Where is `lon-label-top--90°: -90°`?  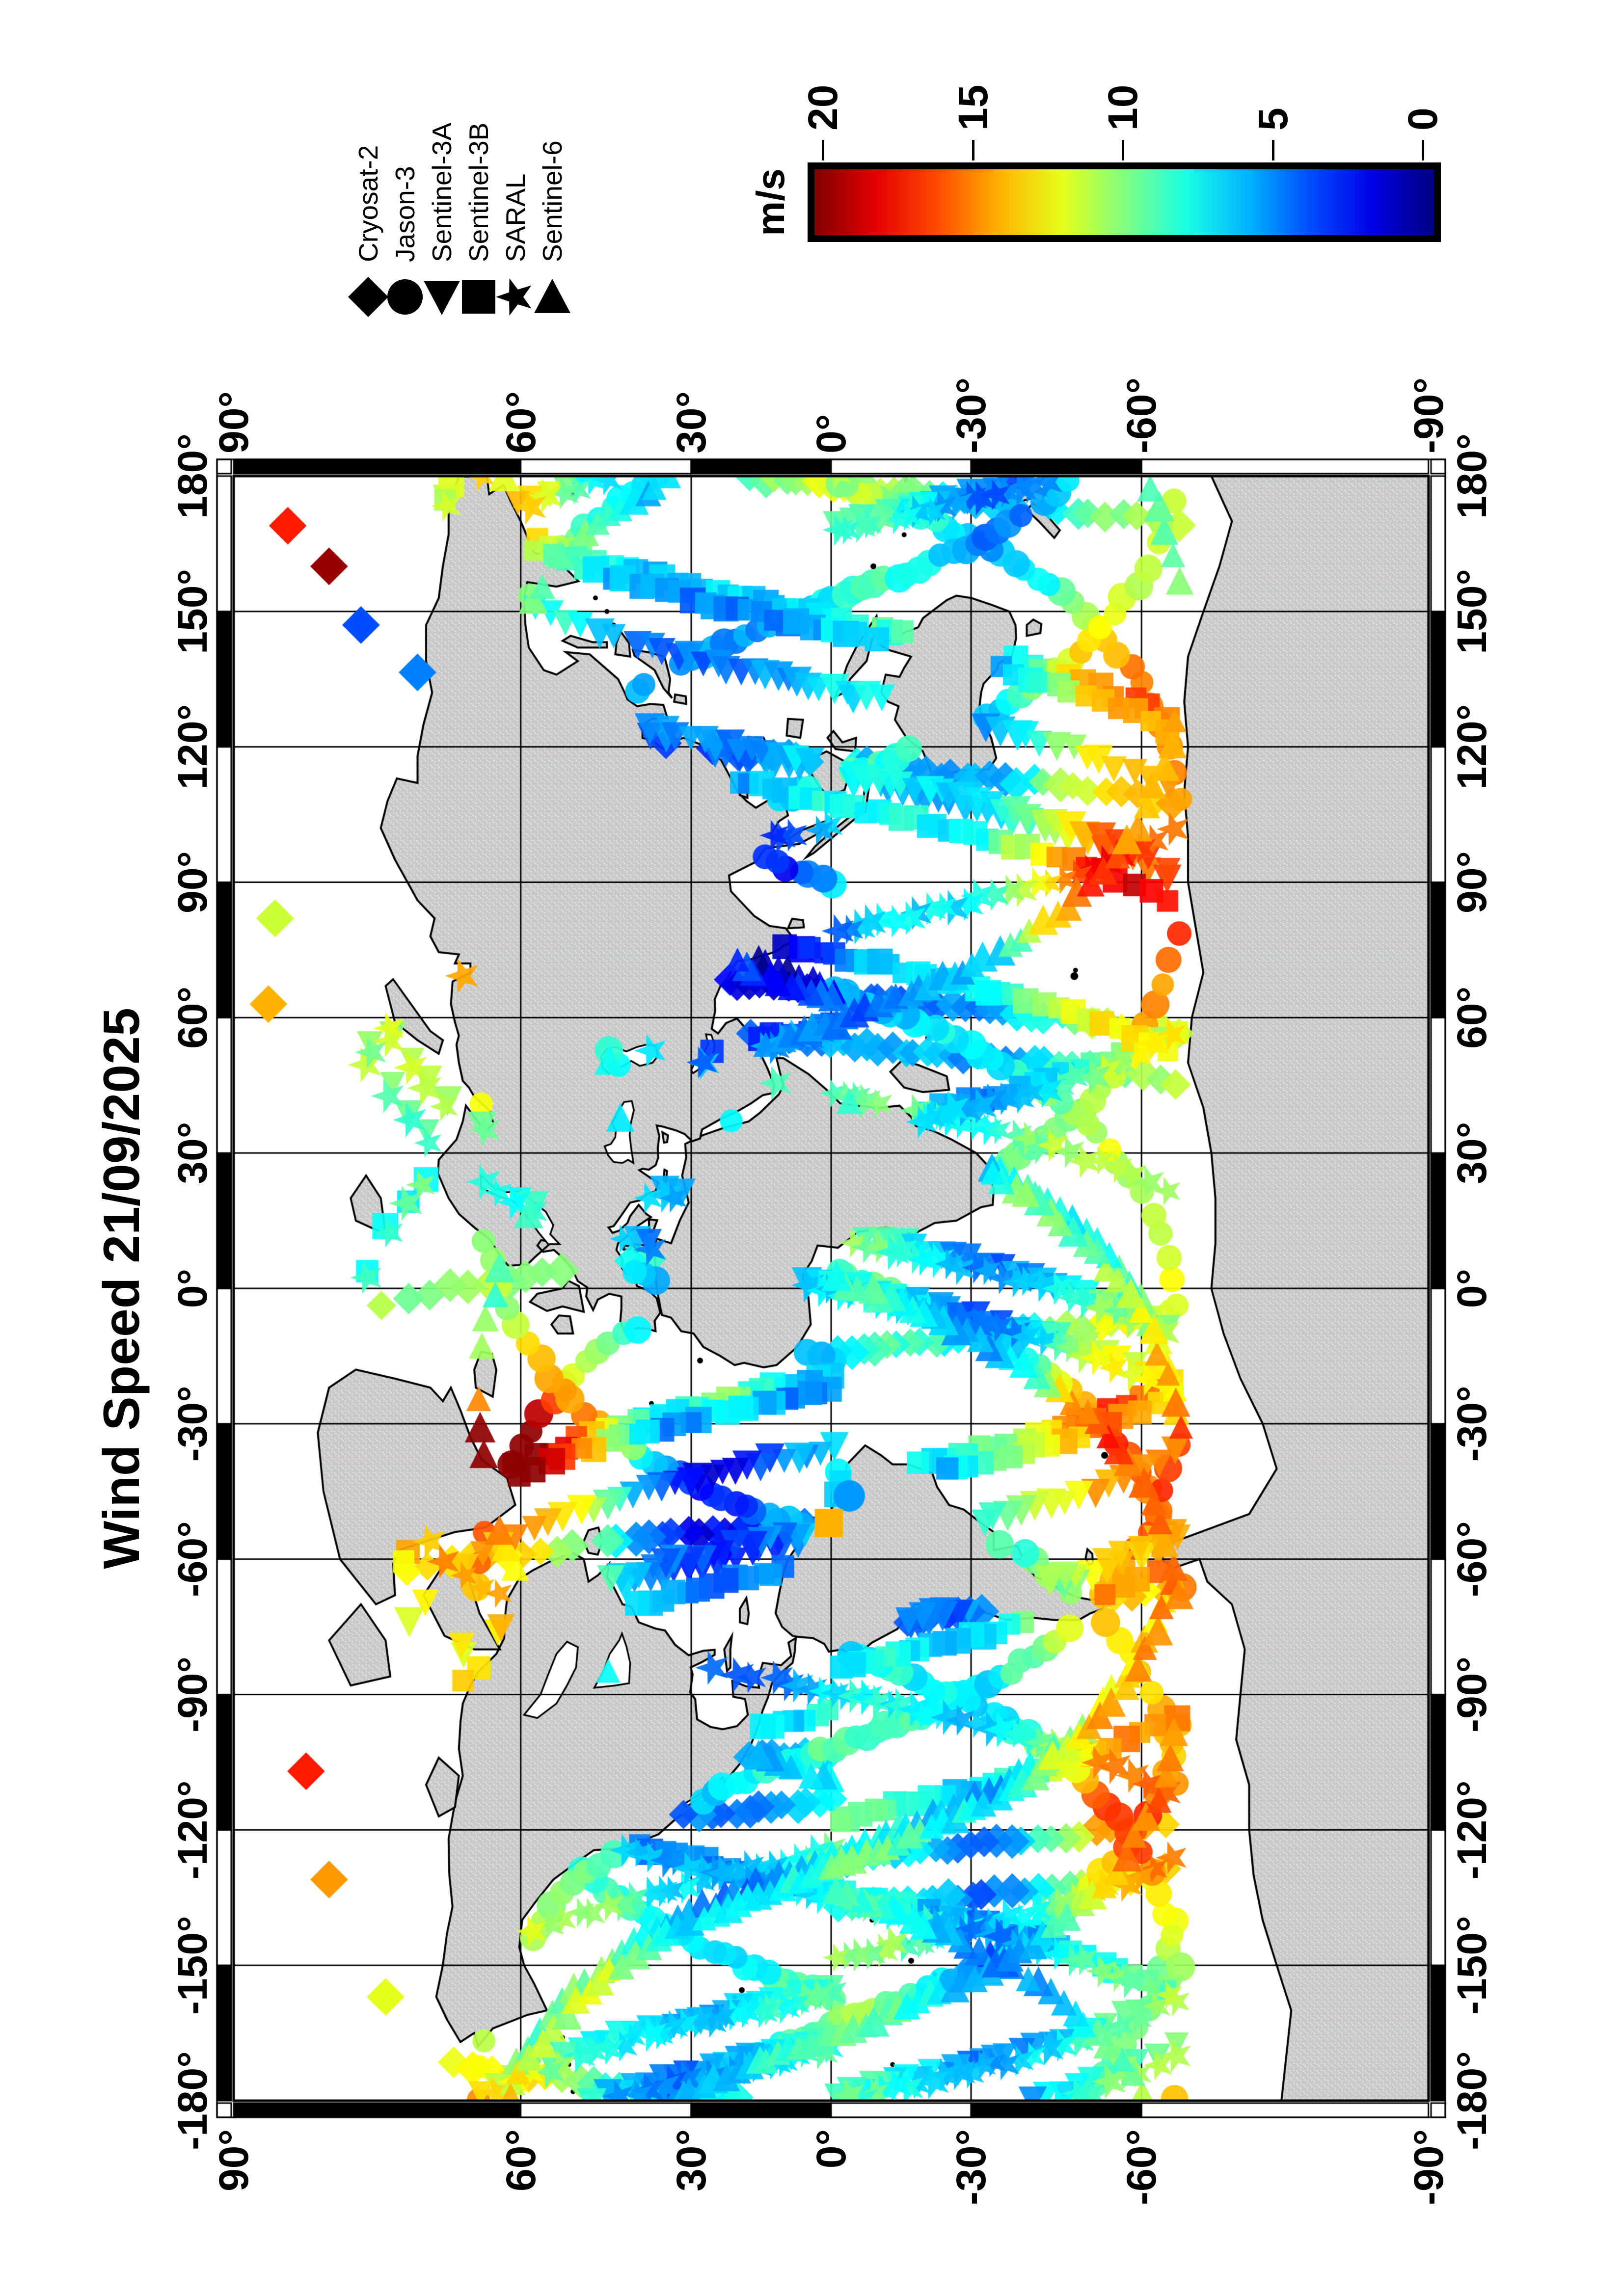 lon-label-top--90°: -90° is located at coordinates (193, 1694).